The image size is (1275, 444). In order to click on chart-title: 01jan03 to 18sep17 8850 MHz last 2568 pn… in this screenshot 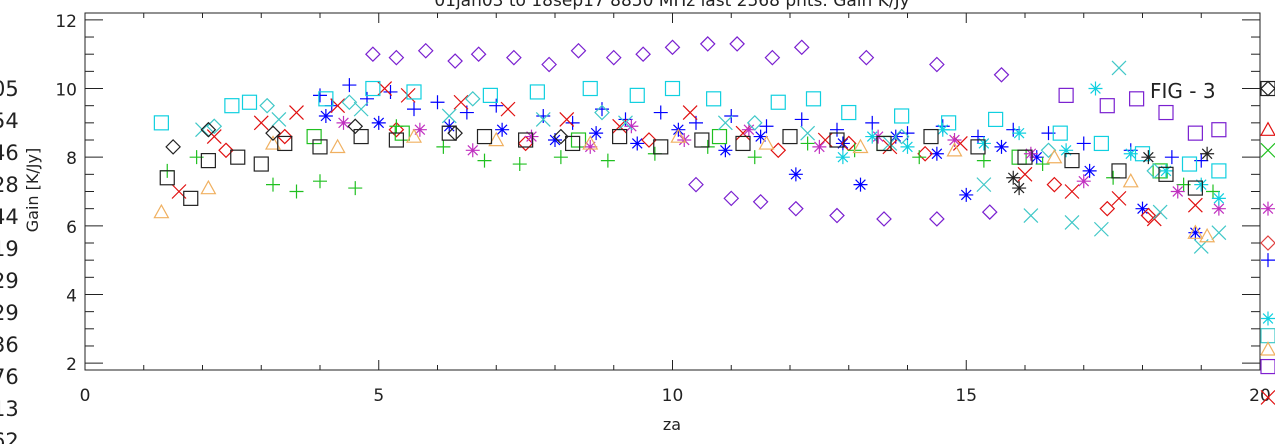, I will do `click(671, 5)`.